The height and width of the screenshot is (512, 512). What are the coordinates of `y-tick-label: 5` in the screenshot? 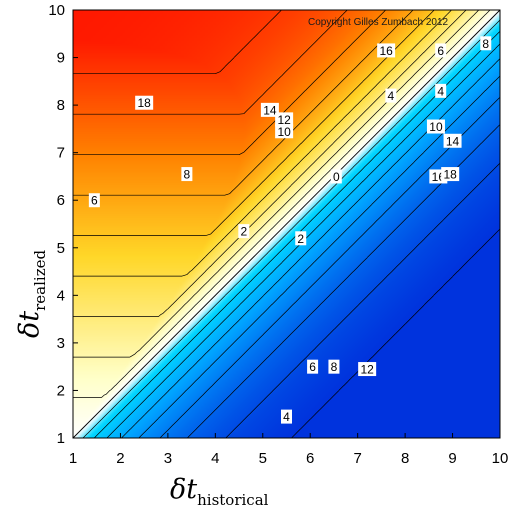 It's located at (61, 248).